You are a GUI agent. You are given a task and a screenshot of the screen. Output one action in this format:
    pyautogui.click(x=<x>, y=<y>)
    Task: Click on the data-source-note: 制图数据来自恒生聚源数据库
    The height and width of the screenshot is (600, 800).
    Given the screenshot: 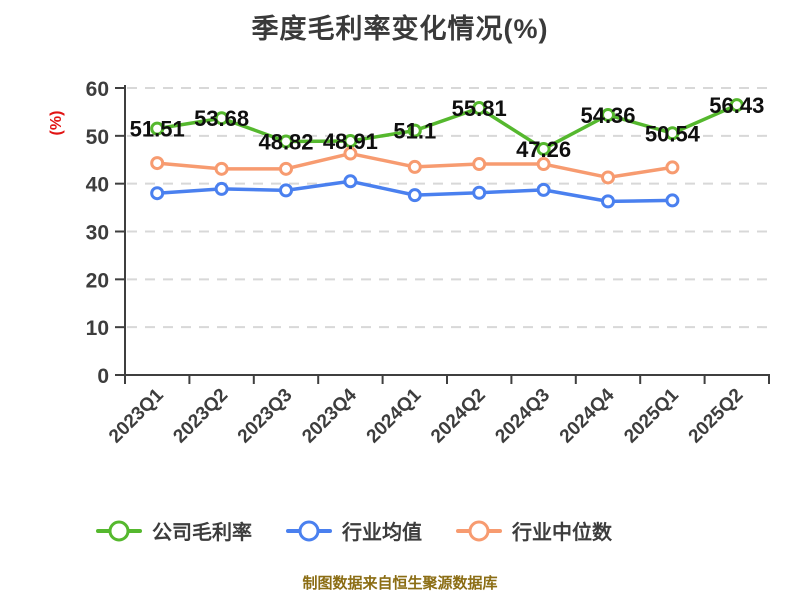 What is the action you would take?
    pyautogui.click(x=400, y=583)
    